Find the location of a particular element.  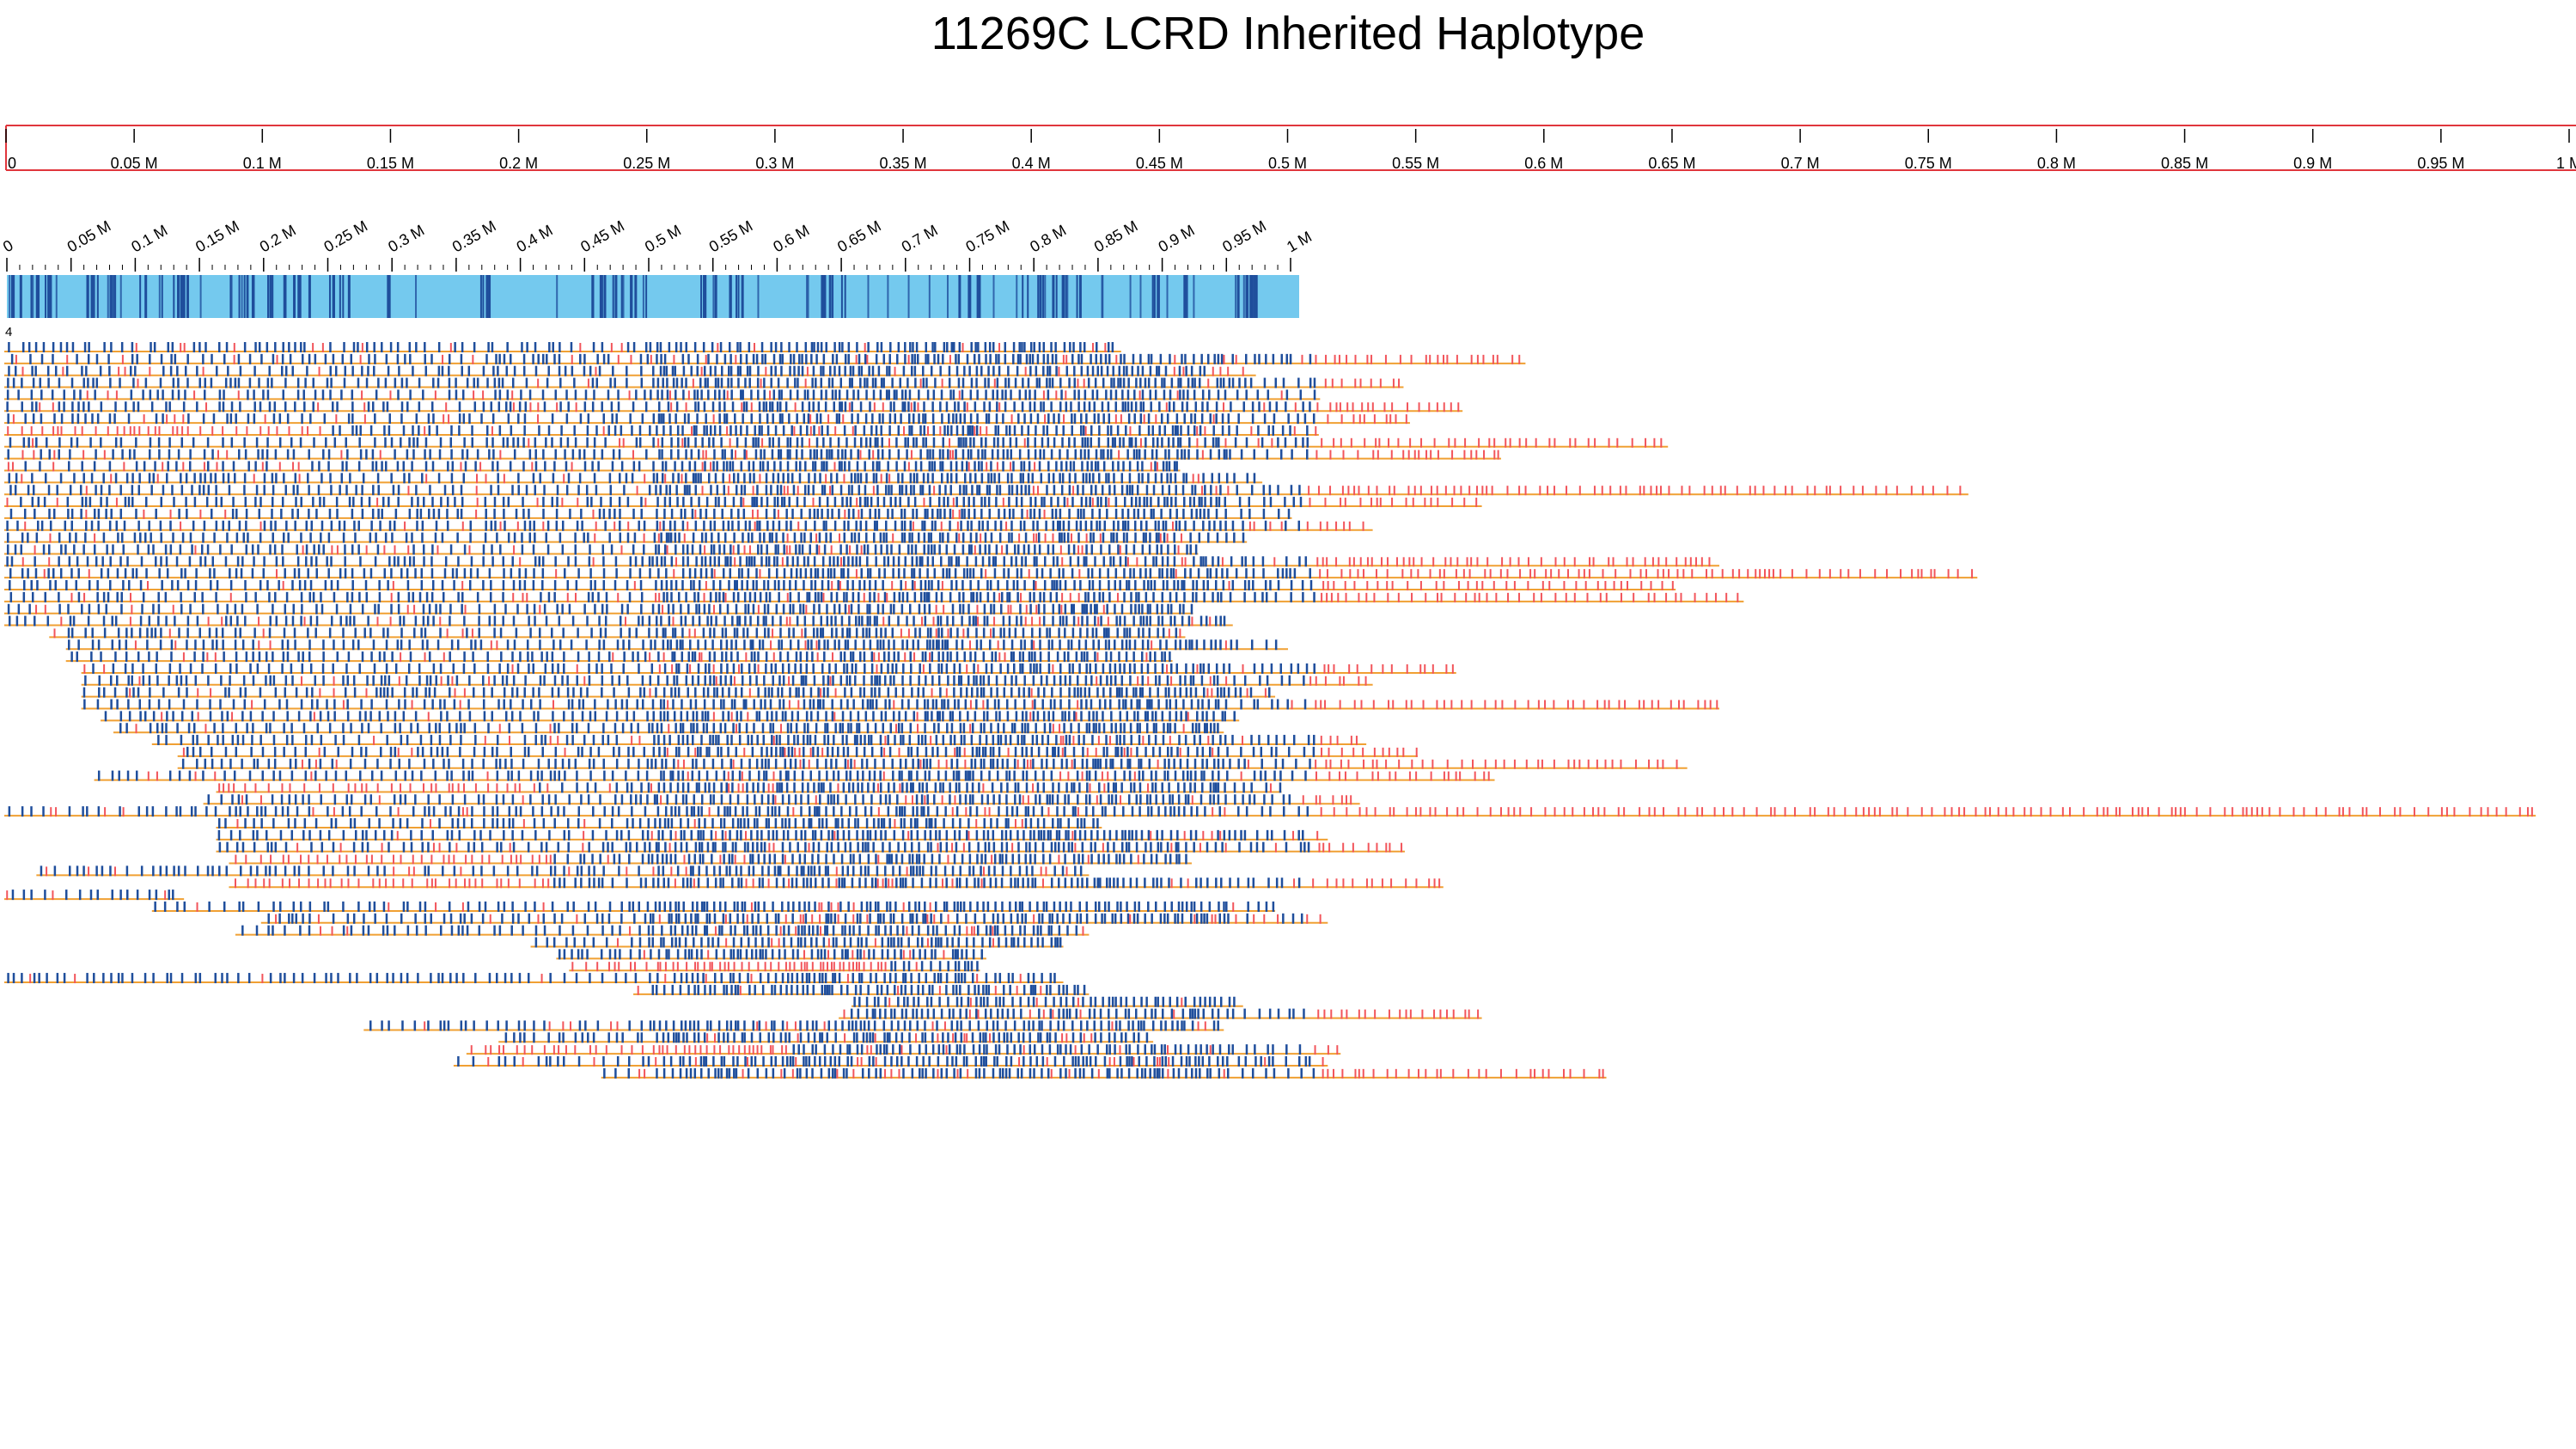

haplotype-bar is located at coordinates (653, 296).